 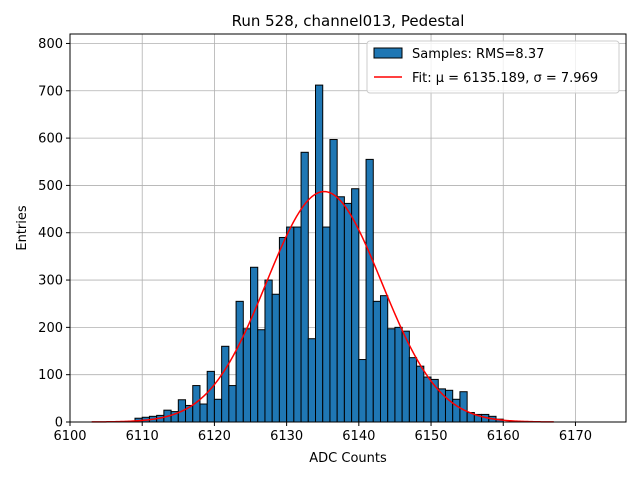 What do you see at coordinates (59, 423) in the screenshot?
I see `y-tick-label: 0` at bounding box center [59, 423].